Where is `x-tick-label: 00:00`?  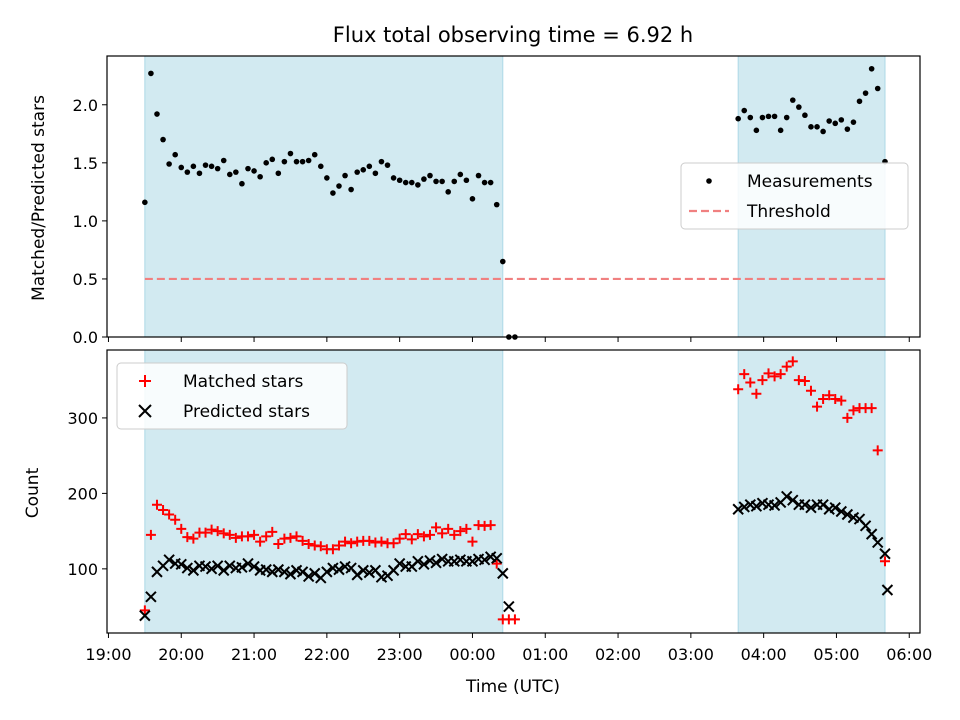
x-tick-label: 00:00 is located at coordinates (472, 654).